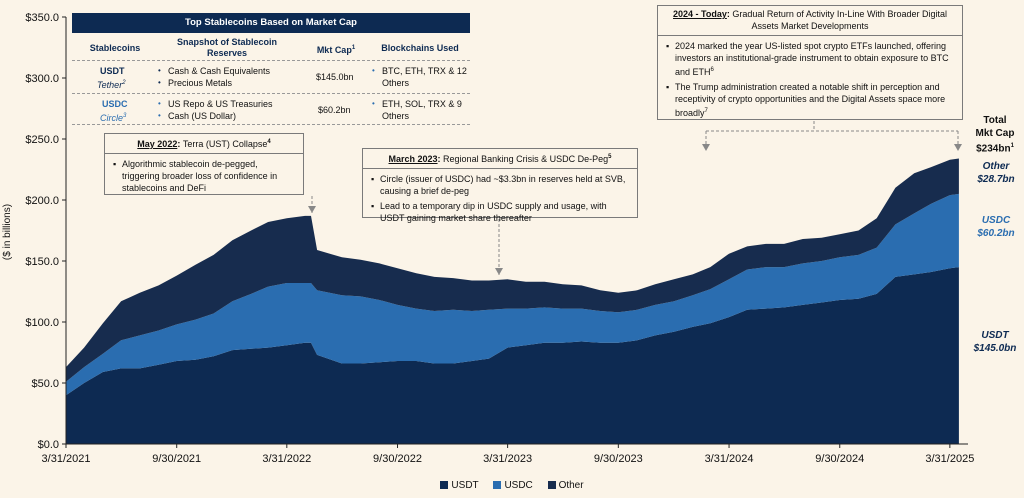  I want to click on usdt-end-label: USDT $145.0bn, so click(995, 342).